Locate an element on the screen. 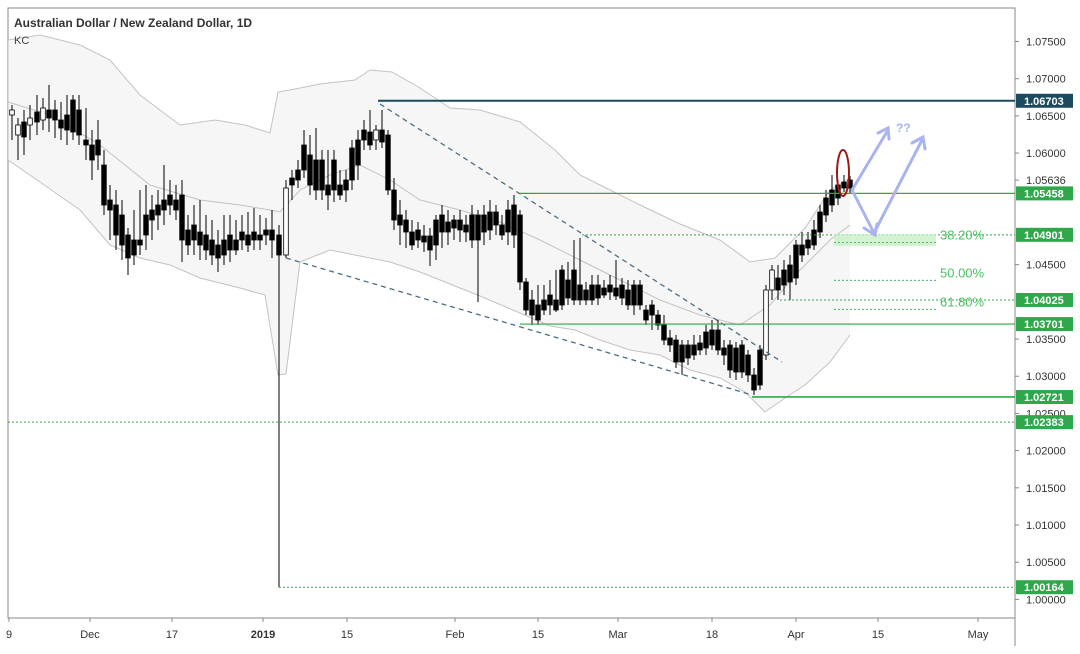 The height and width of the screenshot is (654, 1080). price-level-badge-text: 1.02721 is located at coordinates (1044, 398).